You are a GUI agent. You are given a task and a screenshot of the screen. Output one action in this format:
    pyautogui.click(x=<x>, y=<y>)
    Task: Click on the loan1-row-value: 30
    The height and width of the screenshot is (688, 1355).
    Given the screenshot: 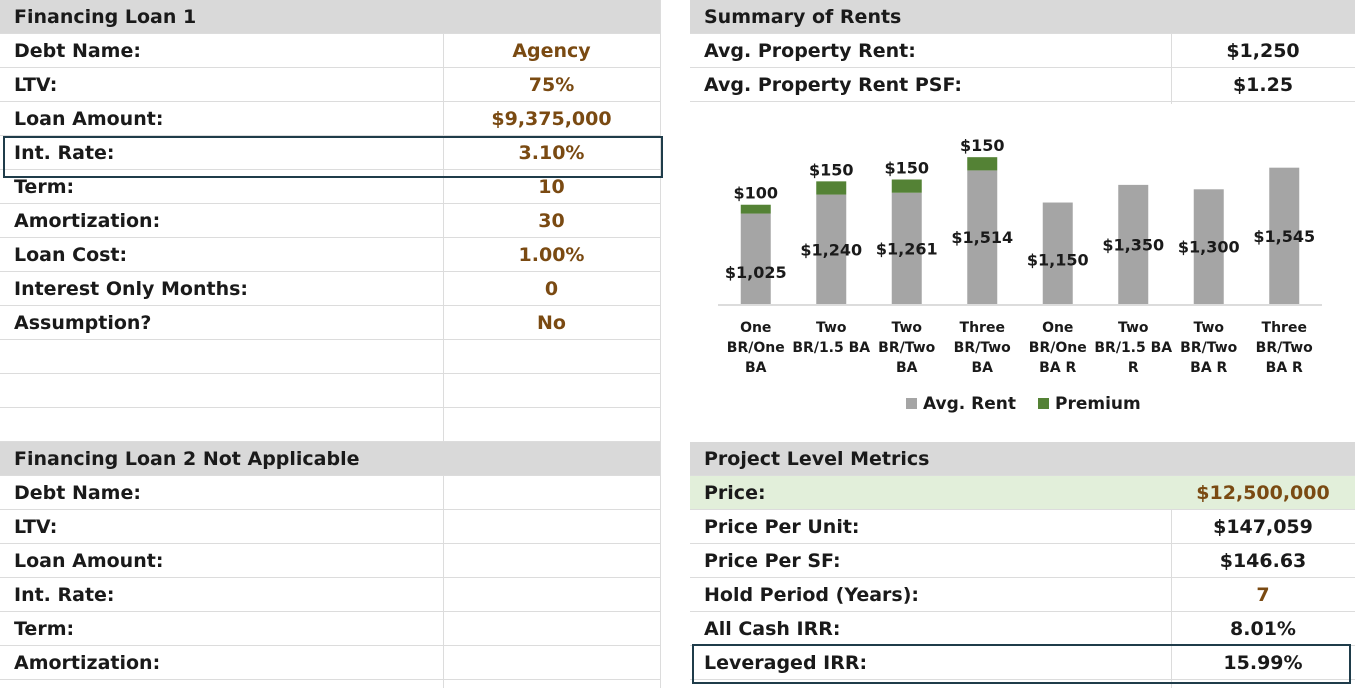 What is the action you would take?
    pyautogui.click(x=551, y=221)
    